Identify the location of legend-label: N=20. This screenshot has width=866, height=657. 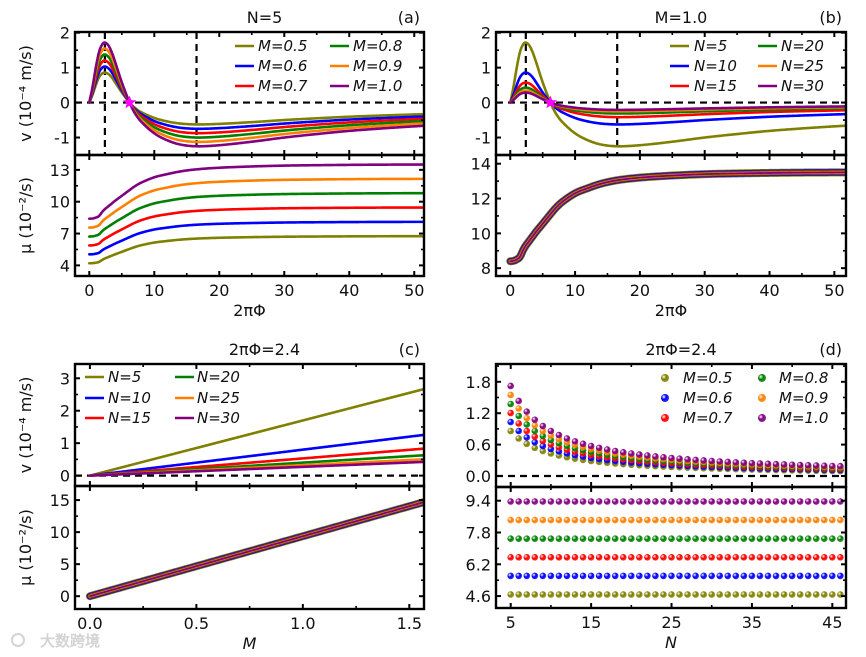
(802, 46).